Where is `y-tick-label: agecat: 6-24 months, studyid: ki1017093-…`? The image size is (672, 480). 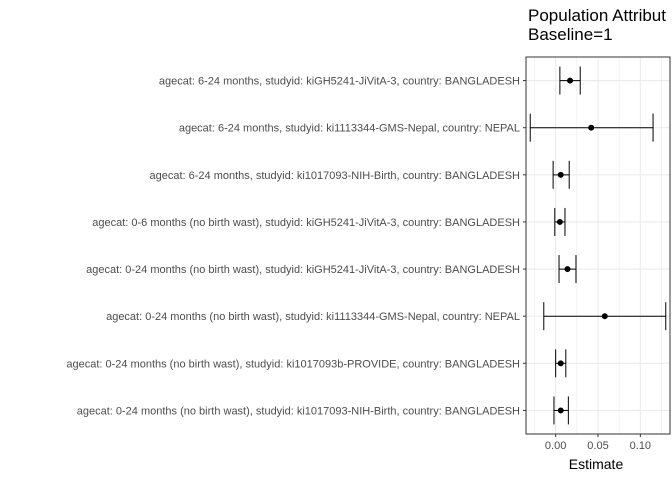 y-tick-label: agecat: 6-24 months, studyid: ki1017093-… is located at coordinates (334, 176).